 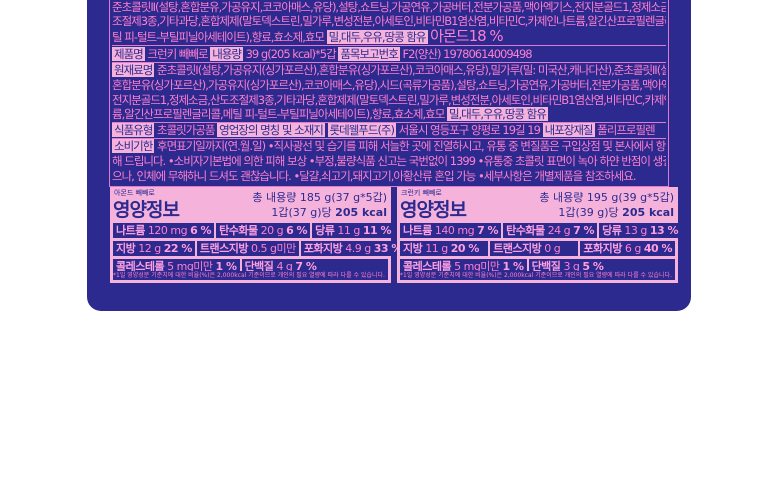 I want to click on nutrient-cell: 트랜스지방 0.5 g미만, so click(x=247, y=248).